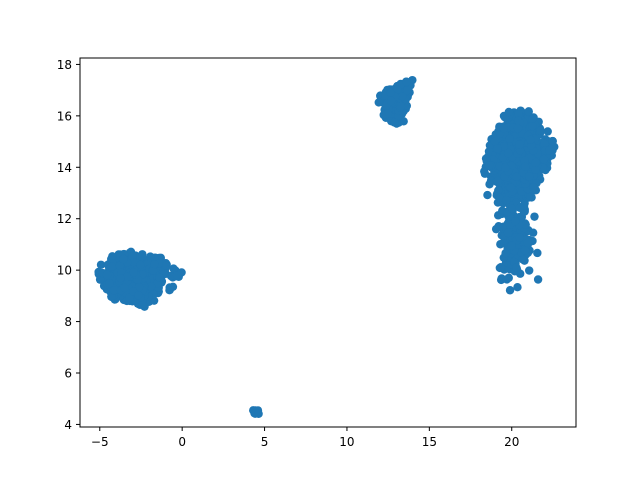 This screenshot has width=640, height=484. I want to click on y-tick-label: 6, so click(68, 374).